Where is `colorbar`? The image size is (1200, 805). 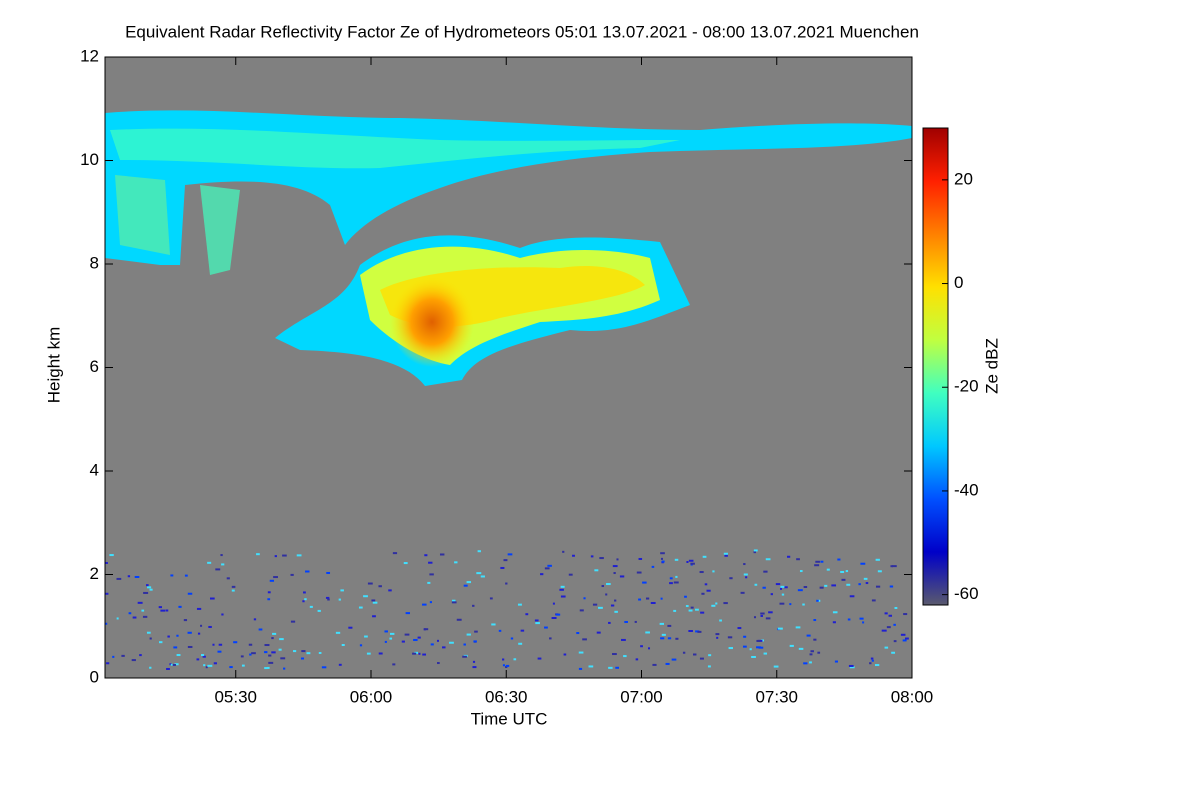 colorbar is located at coordinates (935, 366).